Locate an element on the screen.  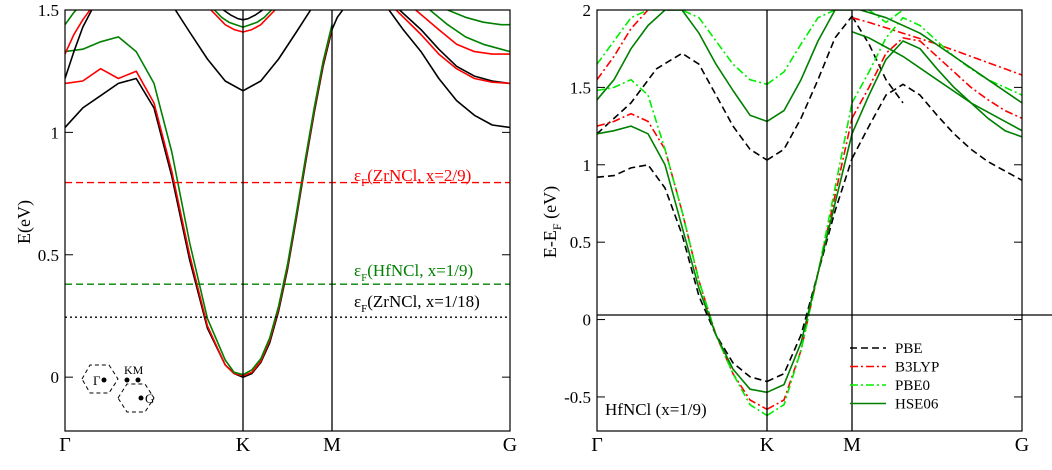
bz-point-m is located at coordinates (138, 380).